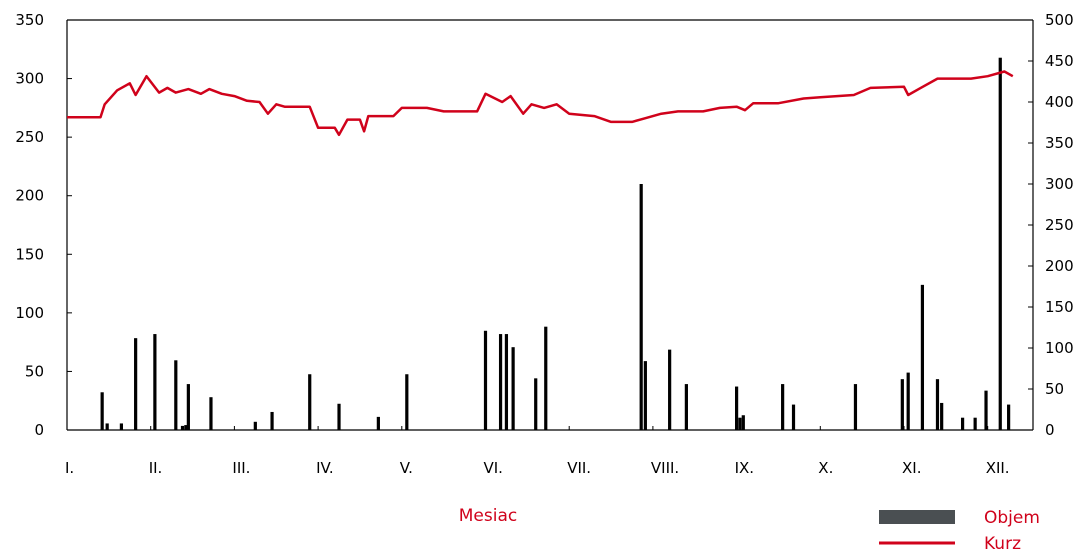  What do you see at coordinates (1059, 348) in the screenshot?
I see `right-tick-label: 100` at bounding box center [1059, 348].